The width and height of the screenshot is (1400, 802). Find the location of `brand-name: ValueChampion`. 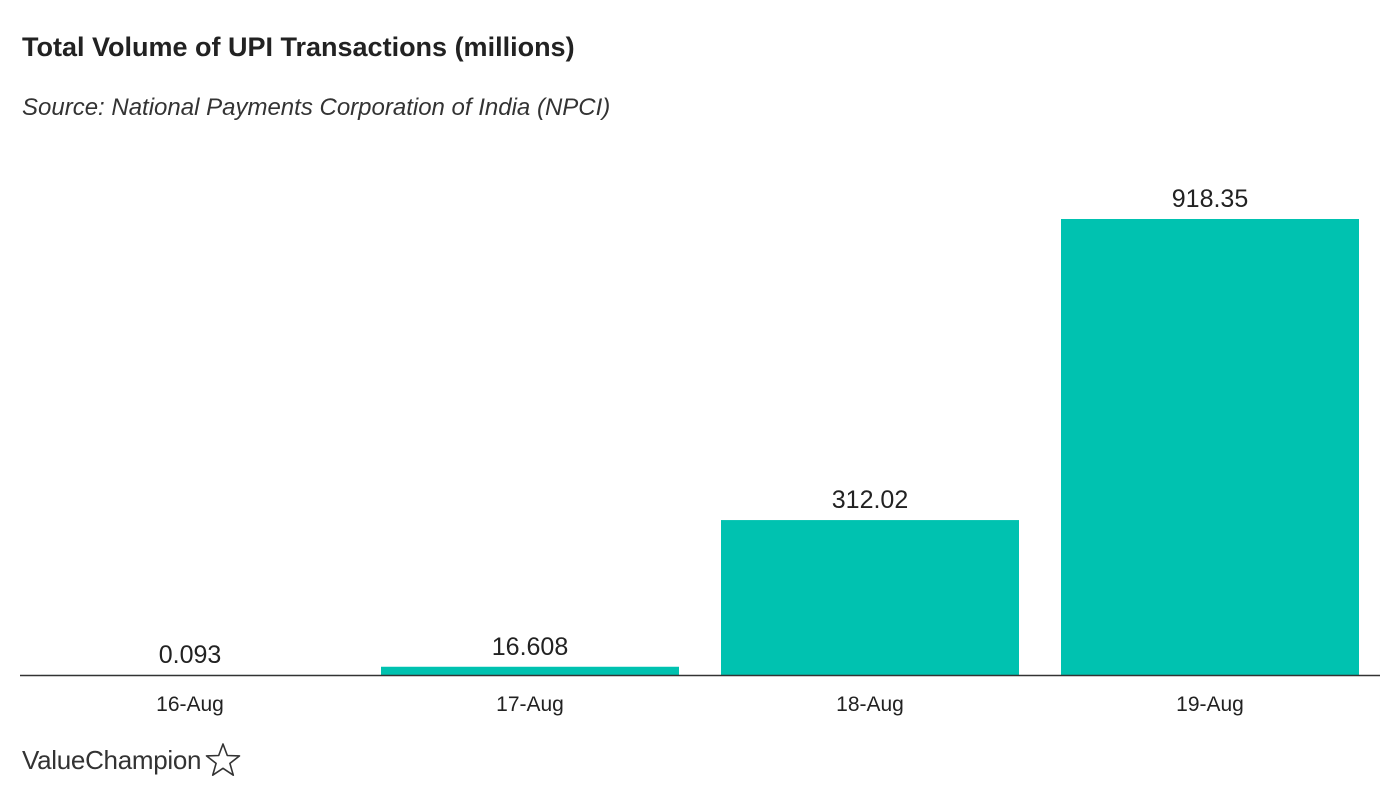

brand-name: ValueChampion is located at coordinates (112, 759).